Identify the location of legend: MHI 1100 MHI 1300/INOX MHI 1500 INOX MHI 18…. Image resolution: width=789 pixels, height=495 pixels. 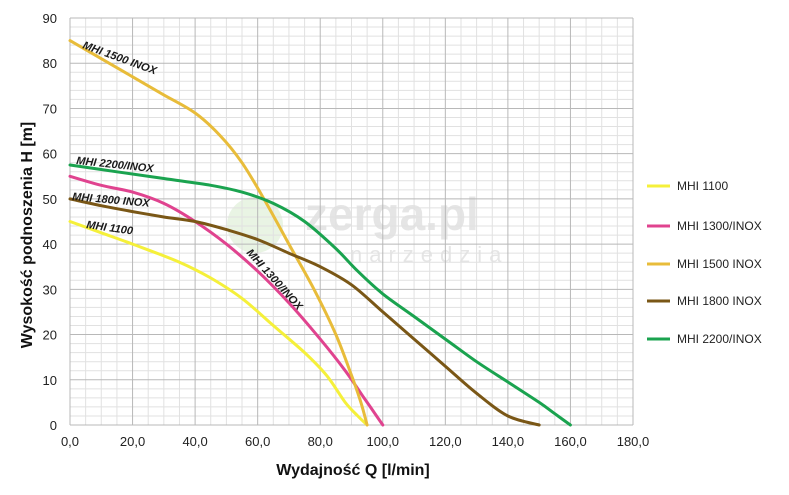
(704, 262).